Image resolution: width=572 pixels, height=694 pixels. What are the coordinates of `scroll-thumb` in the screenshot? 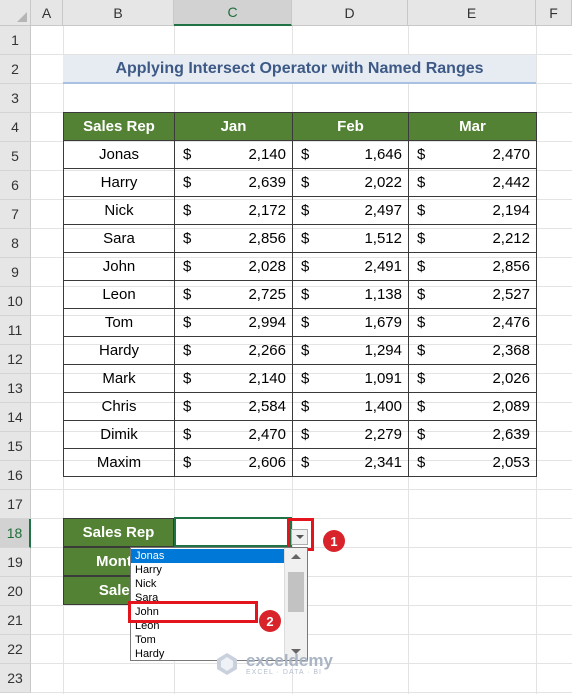 It's located at (296, 592).